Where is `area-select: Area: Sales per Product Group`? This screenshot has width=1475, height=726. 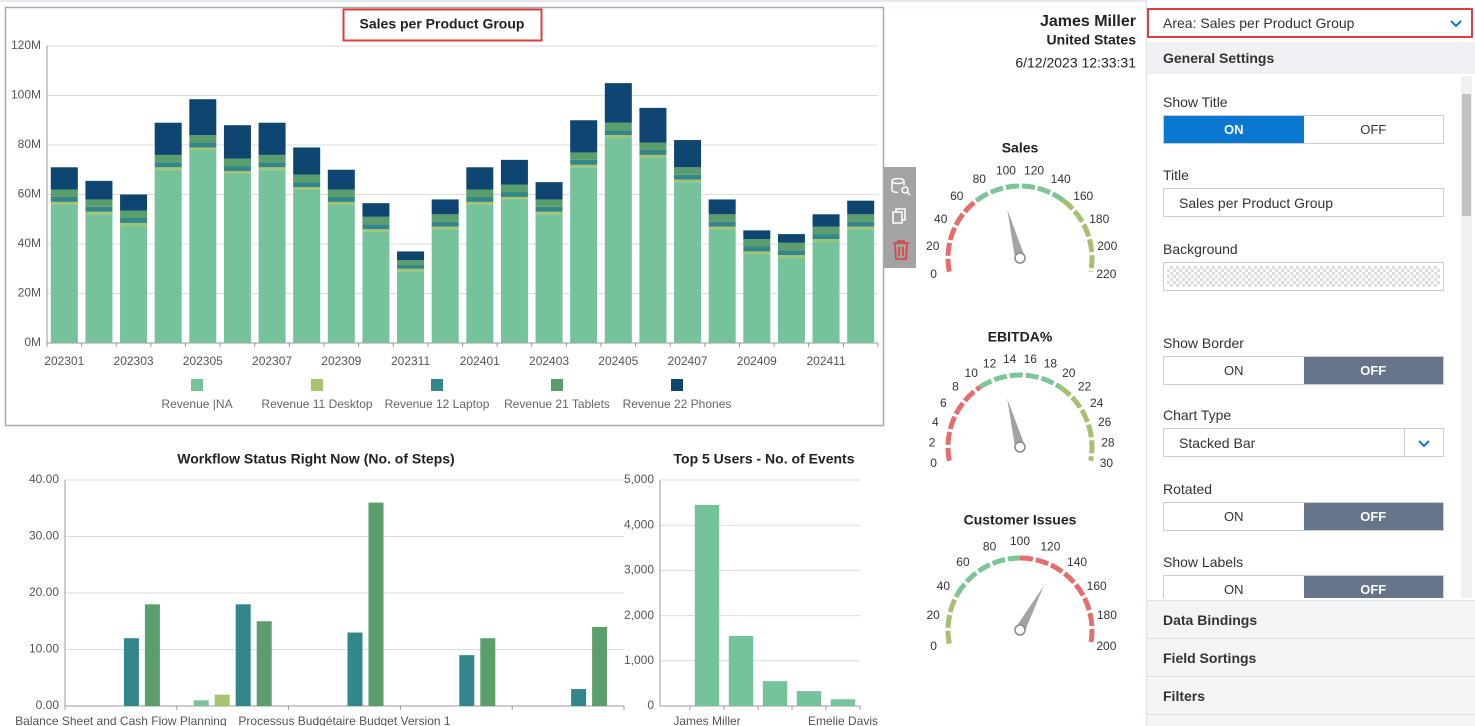 area-select: Area: Sales per Product Group is located at coordinates (1310, 23).